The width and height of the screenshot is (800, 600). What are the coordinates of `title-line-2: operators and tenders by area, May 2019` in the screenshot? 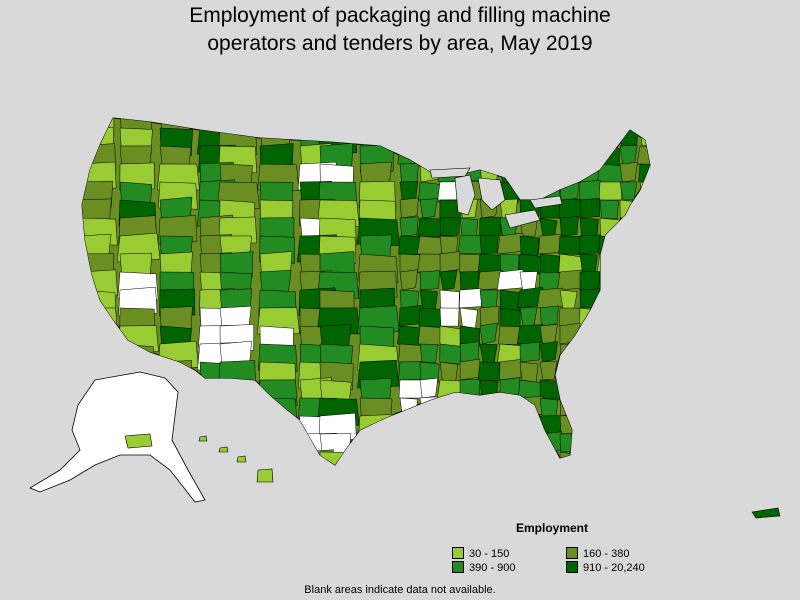 It's located at (400, 43).